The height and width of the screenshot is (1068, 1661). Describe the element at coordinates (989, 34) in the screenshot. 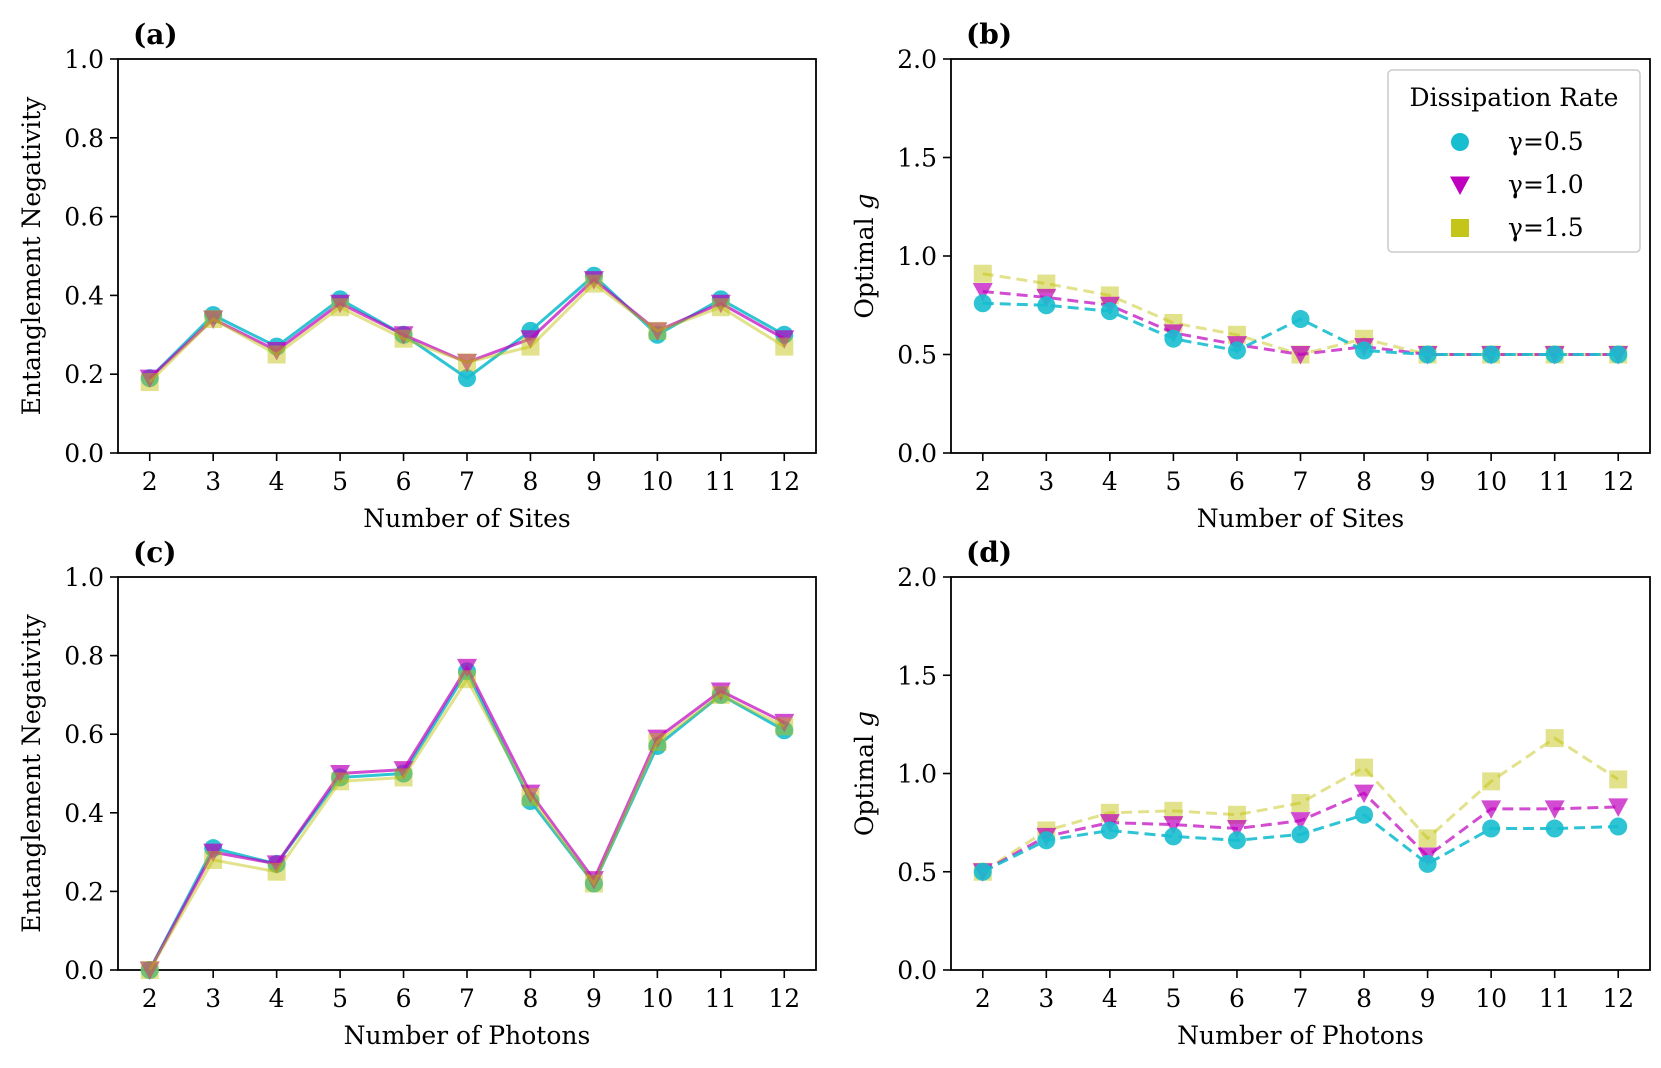

I see `panel-label: (b)` at that location.